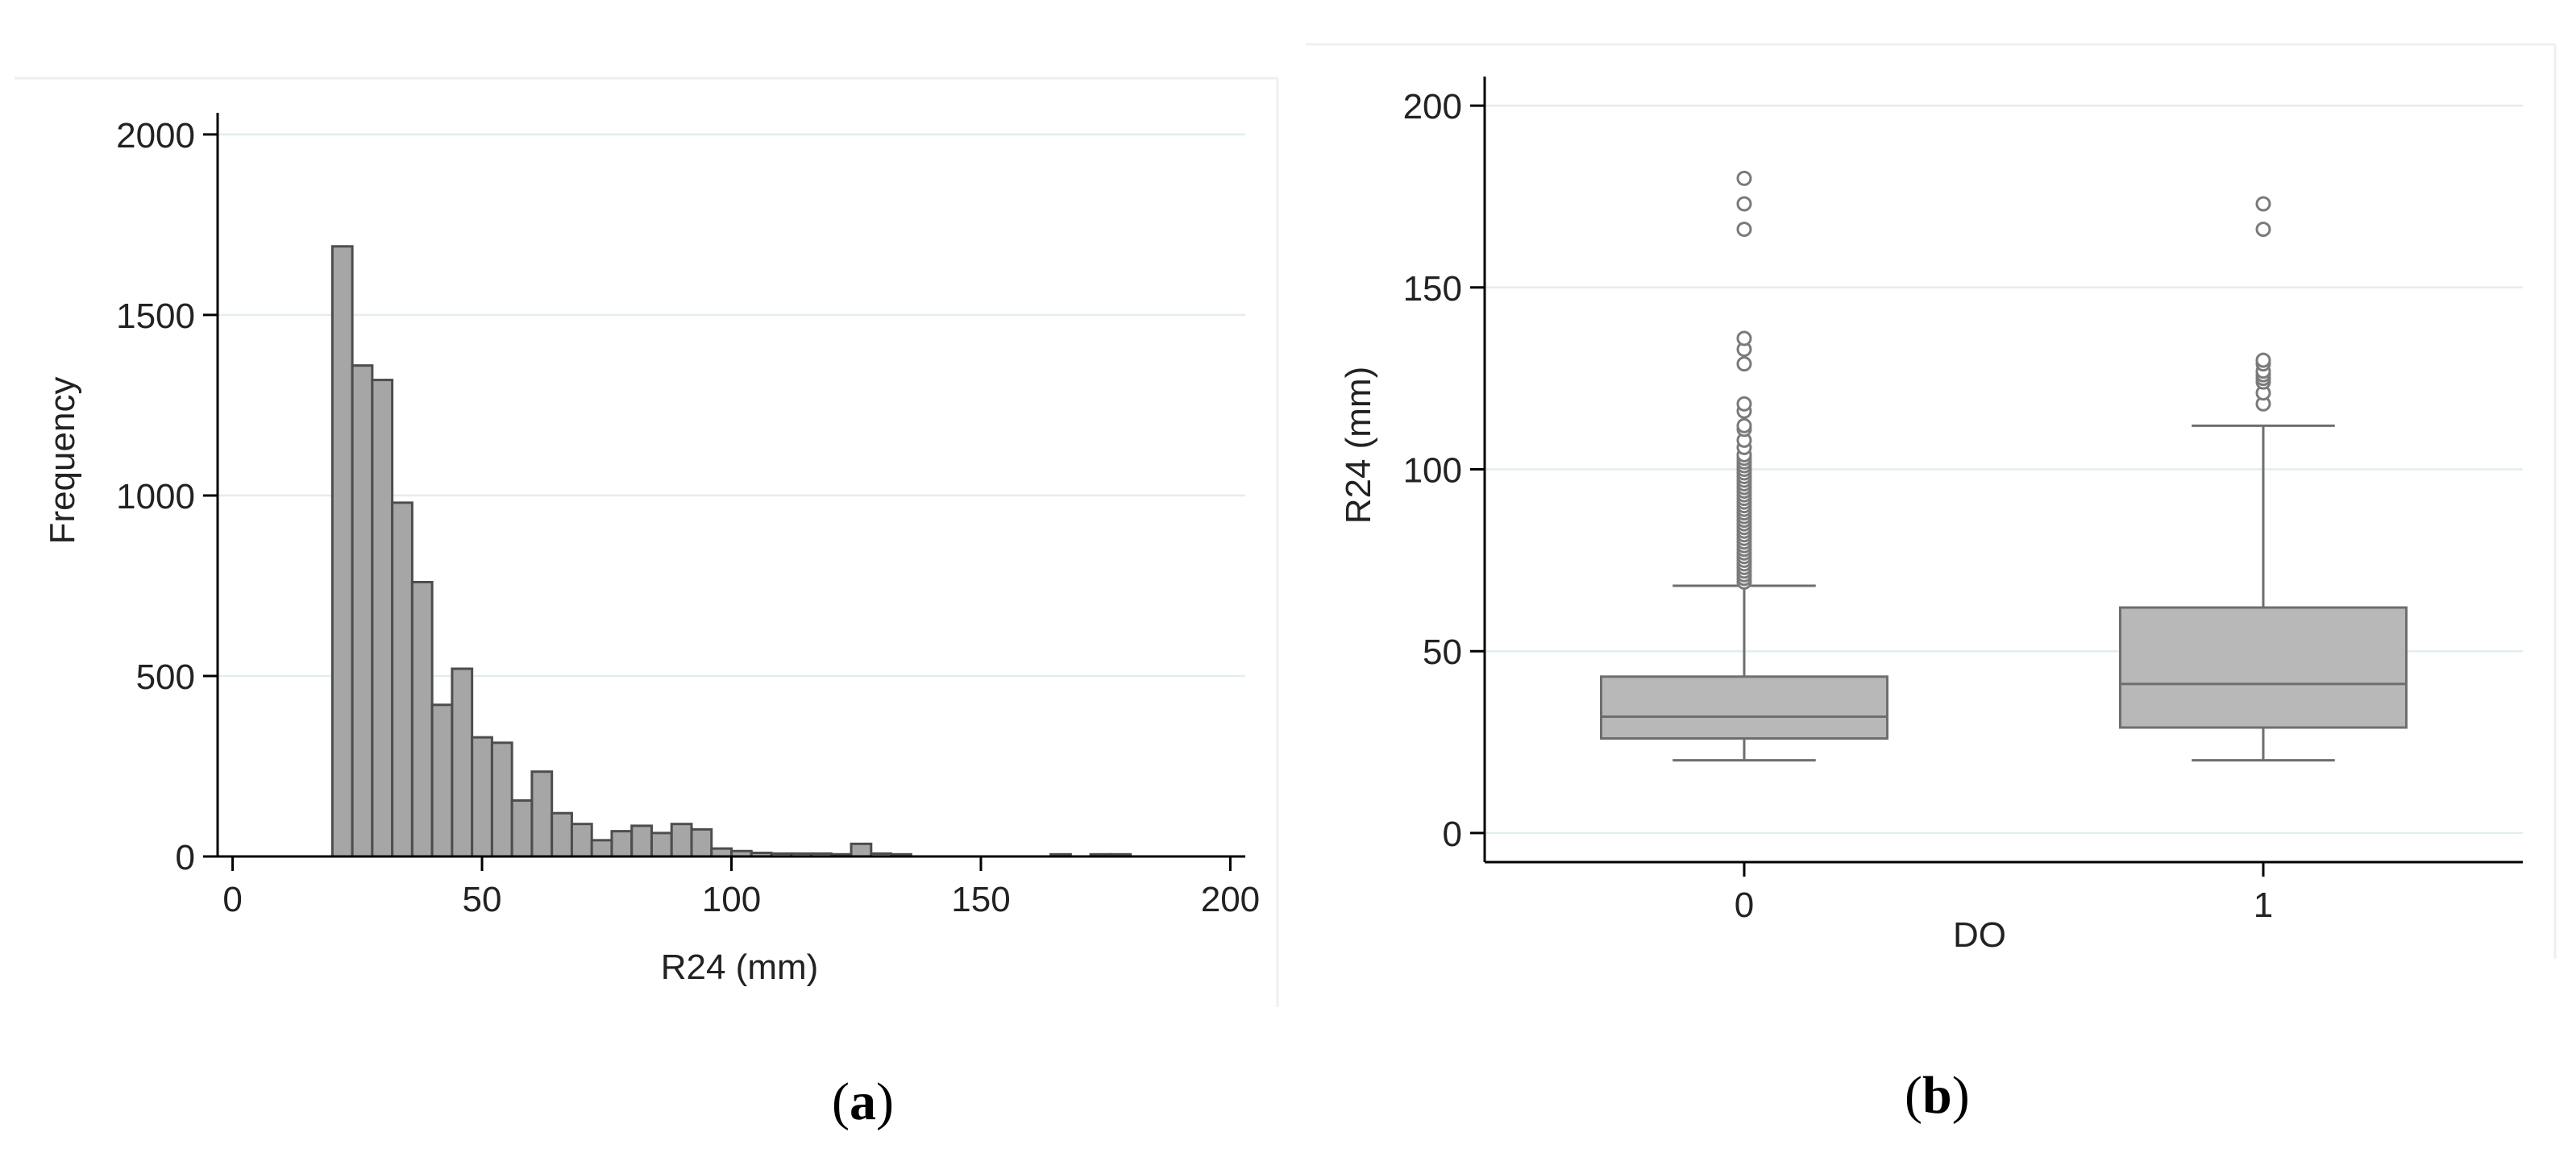 This screenshot has width=2576, height=1157. Describe the element at coordinates (1432, 106) in the screenshot. I see `box-y-tick-label: 200` at that location.